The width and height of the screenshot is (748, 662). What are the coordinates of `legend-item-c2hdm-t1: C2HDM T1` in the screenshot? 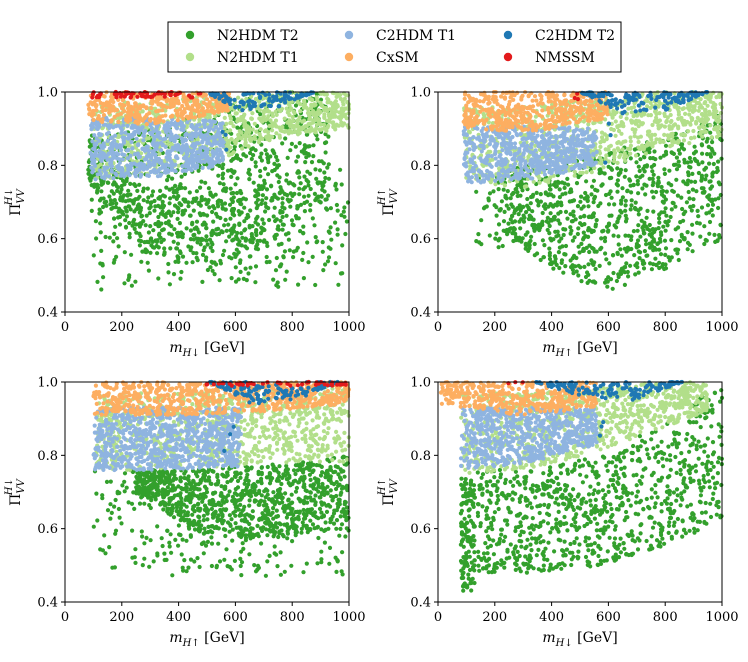 It's located at (400, 36).